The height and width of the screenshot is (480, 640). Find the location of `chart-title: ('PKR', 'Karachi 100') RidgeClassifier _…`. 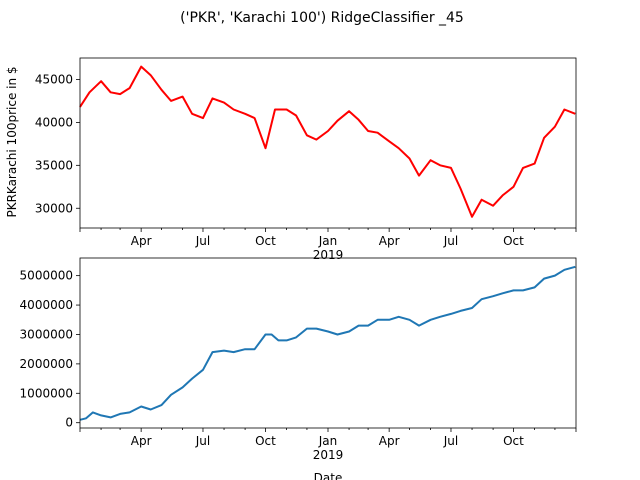

chart-title: ('PKR', 'Karachi 100') RidgeClassifier _… is located at coordinates (322, 18).